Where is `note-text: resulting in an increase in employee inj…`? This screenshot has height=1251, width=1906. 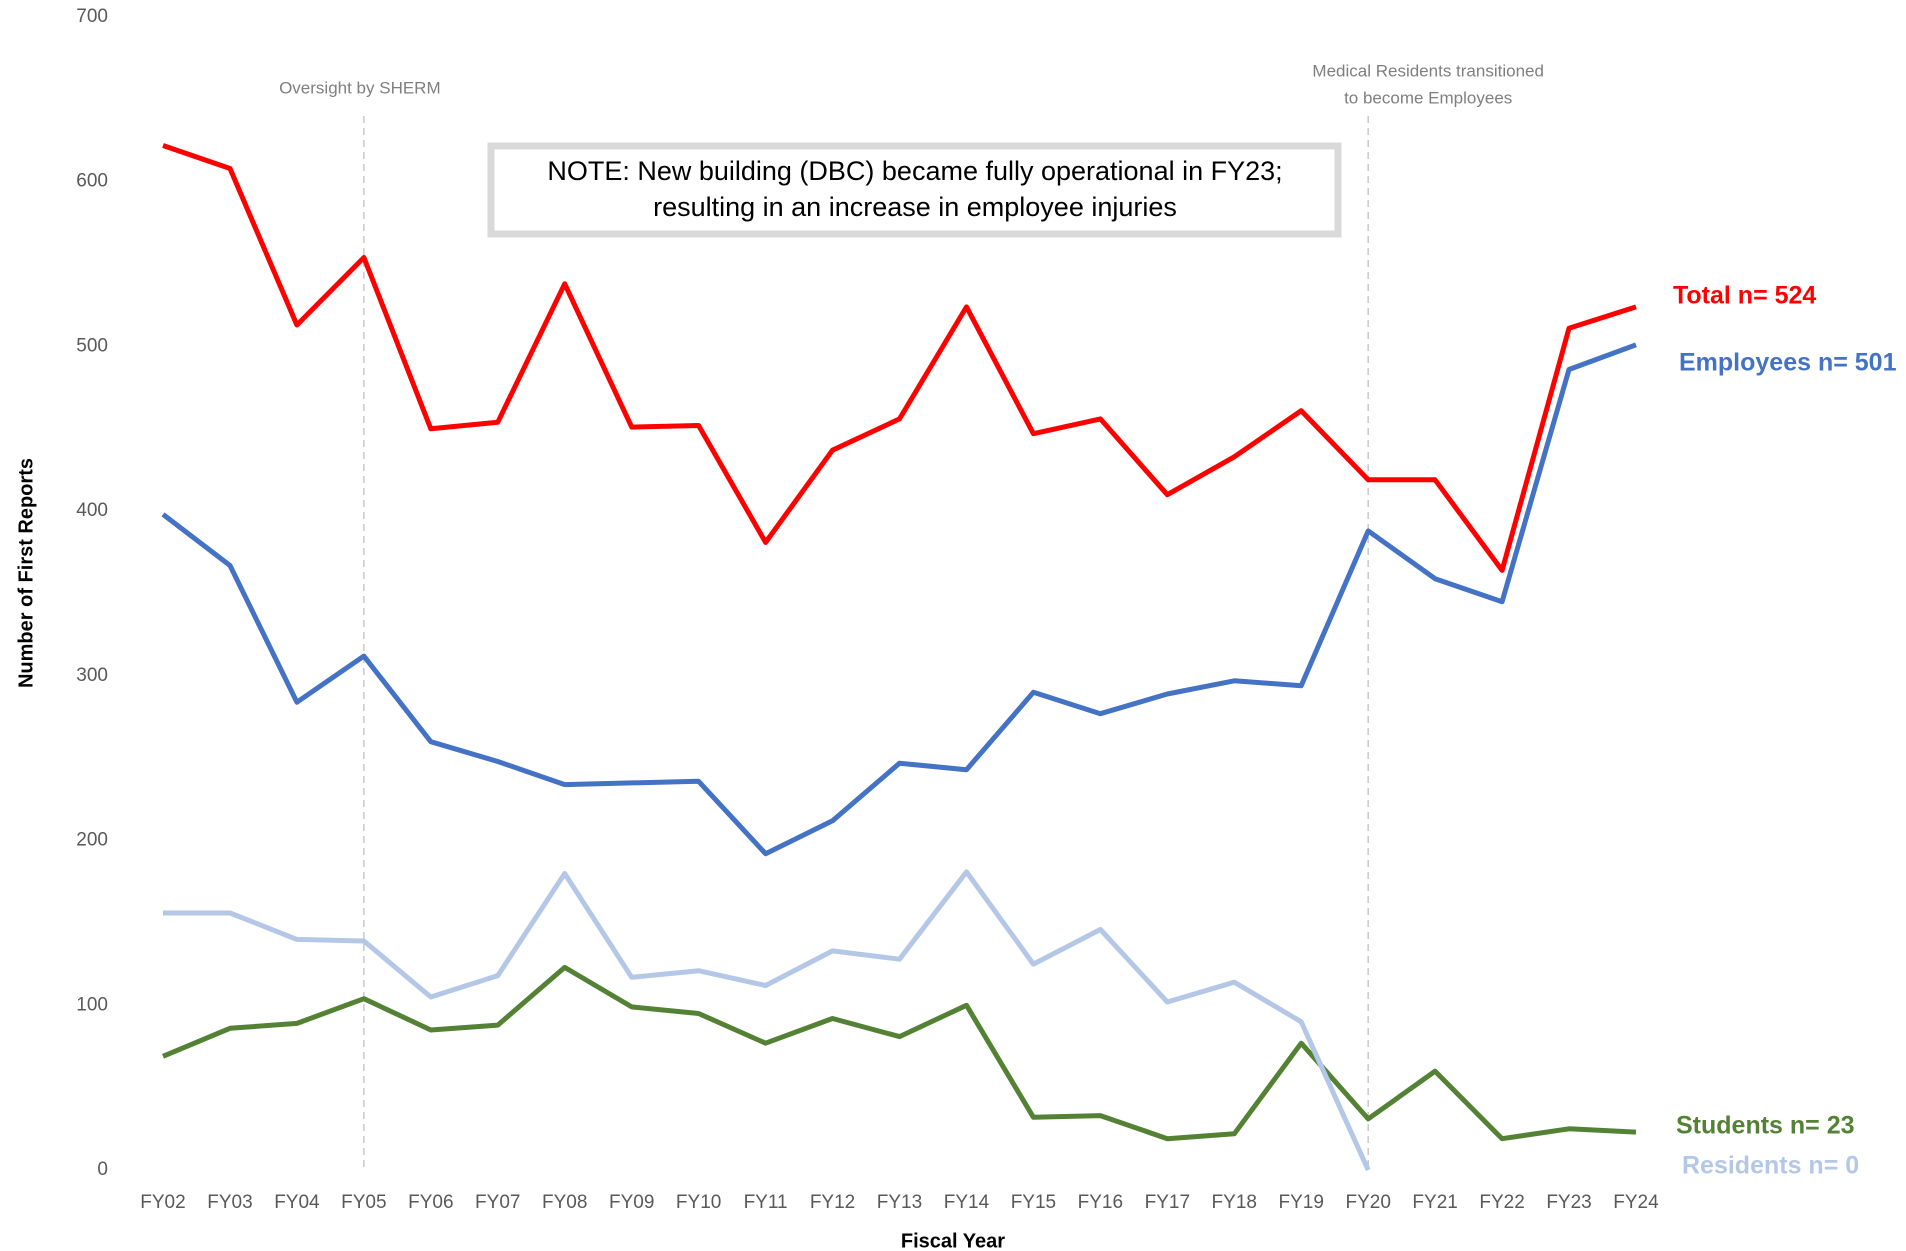 note-text: resulting in an increase in employee inj… is located at coordinates (915, 207).